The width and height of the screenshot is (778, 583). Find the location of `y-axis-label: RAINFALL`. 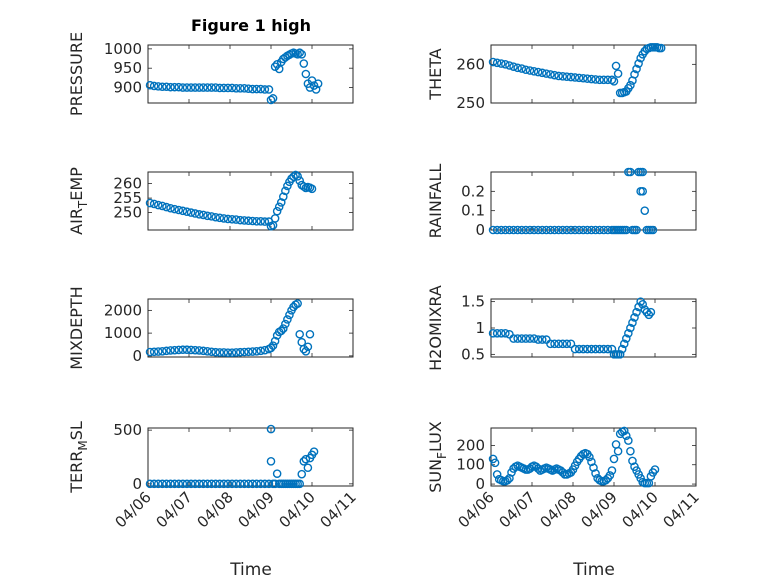

y-axis-label: RAINFALL is located at coordinates (435, 201).